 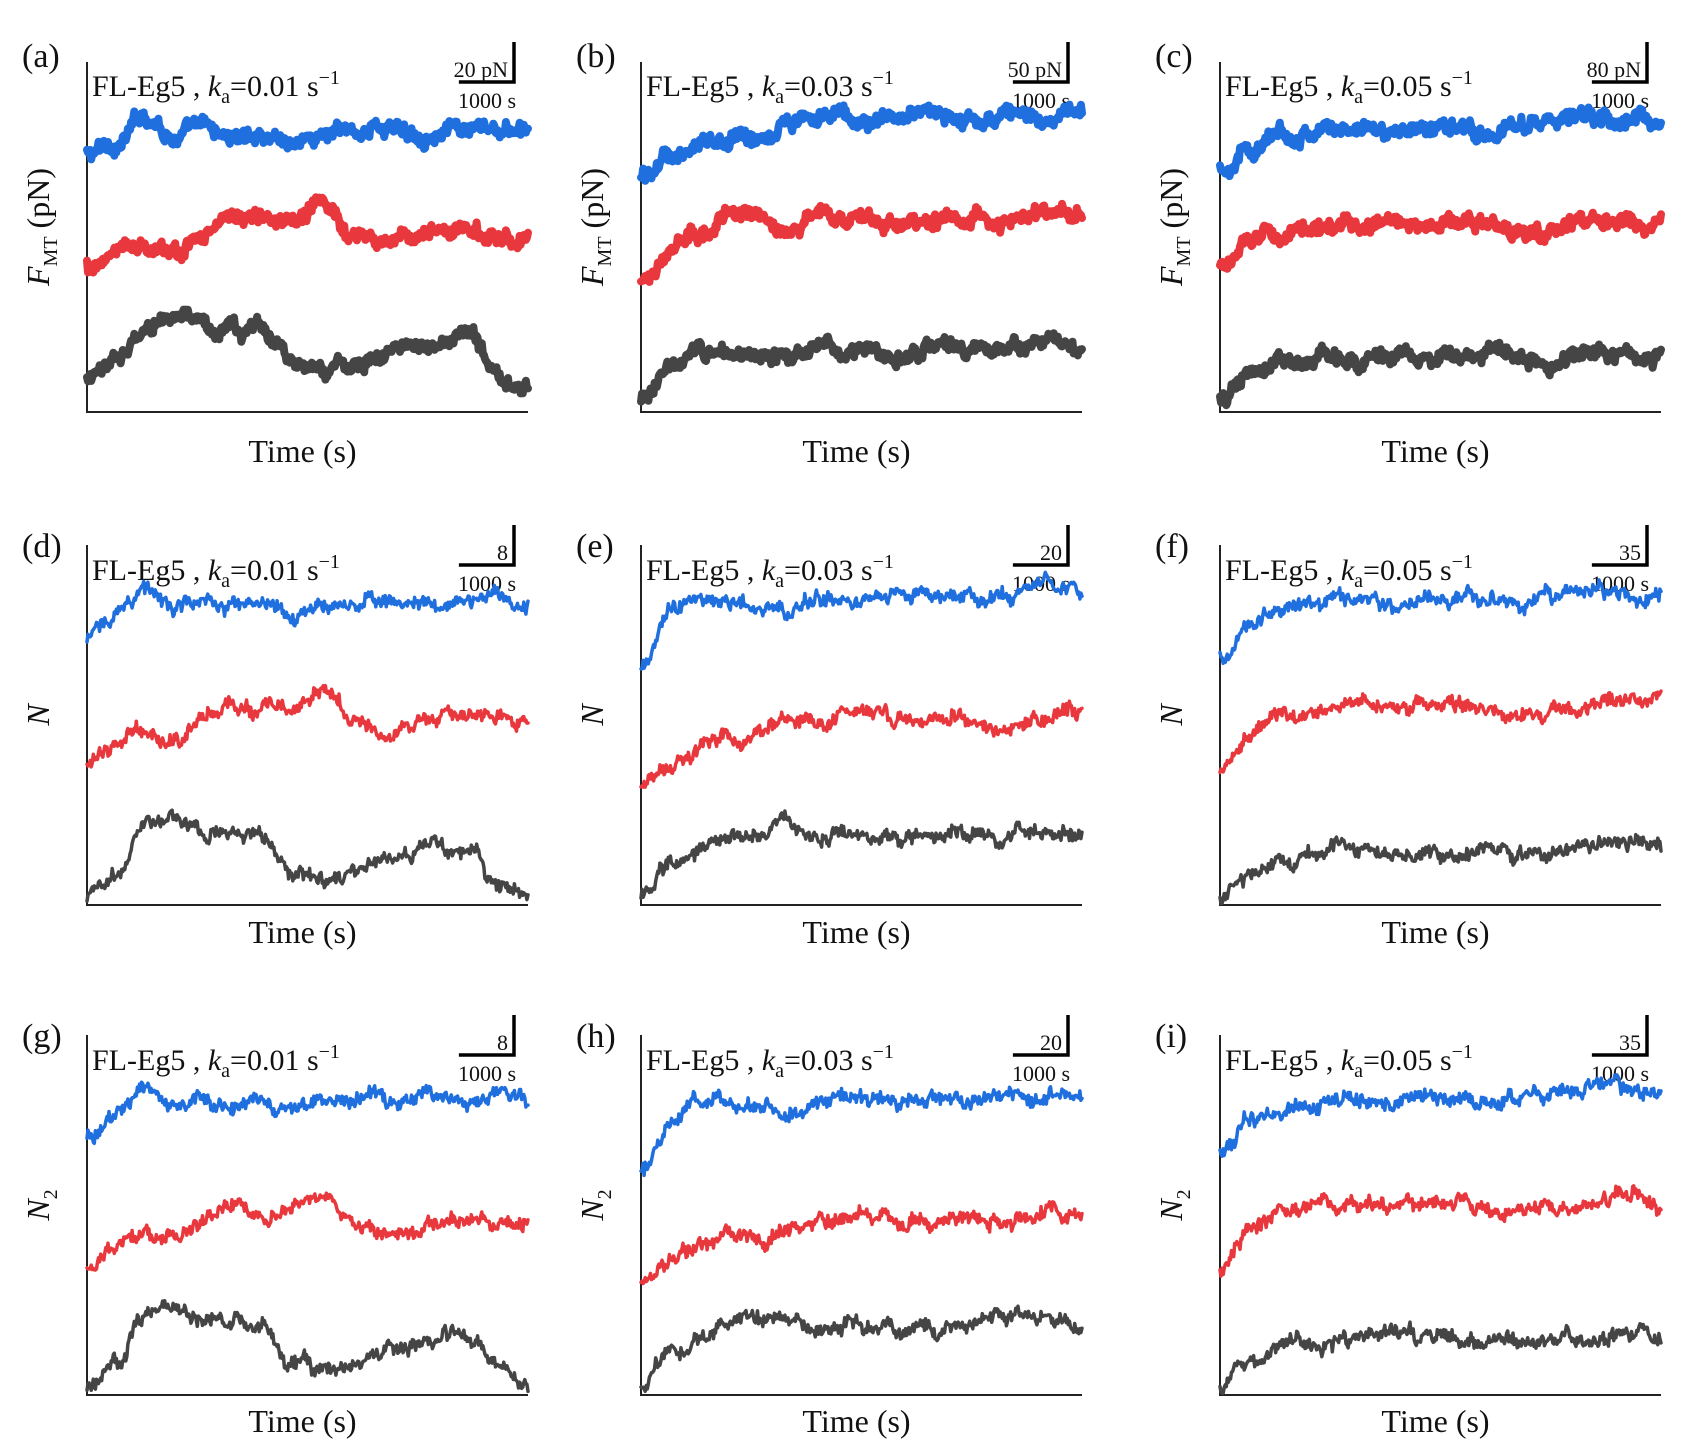 What do you see at coordinates (1614, 69) in the screenshot?
I see `scale-bar-y-label: 80 pN` at bounding box center [1614, 69].